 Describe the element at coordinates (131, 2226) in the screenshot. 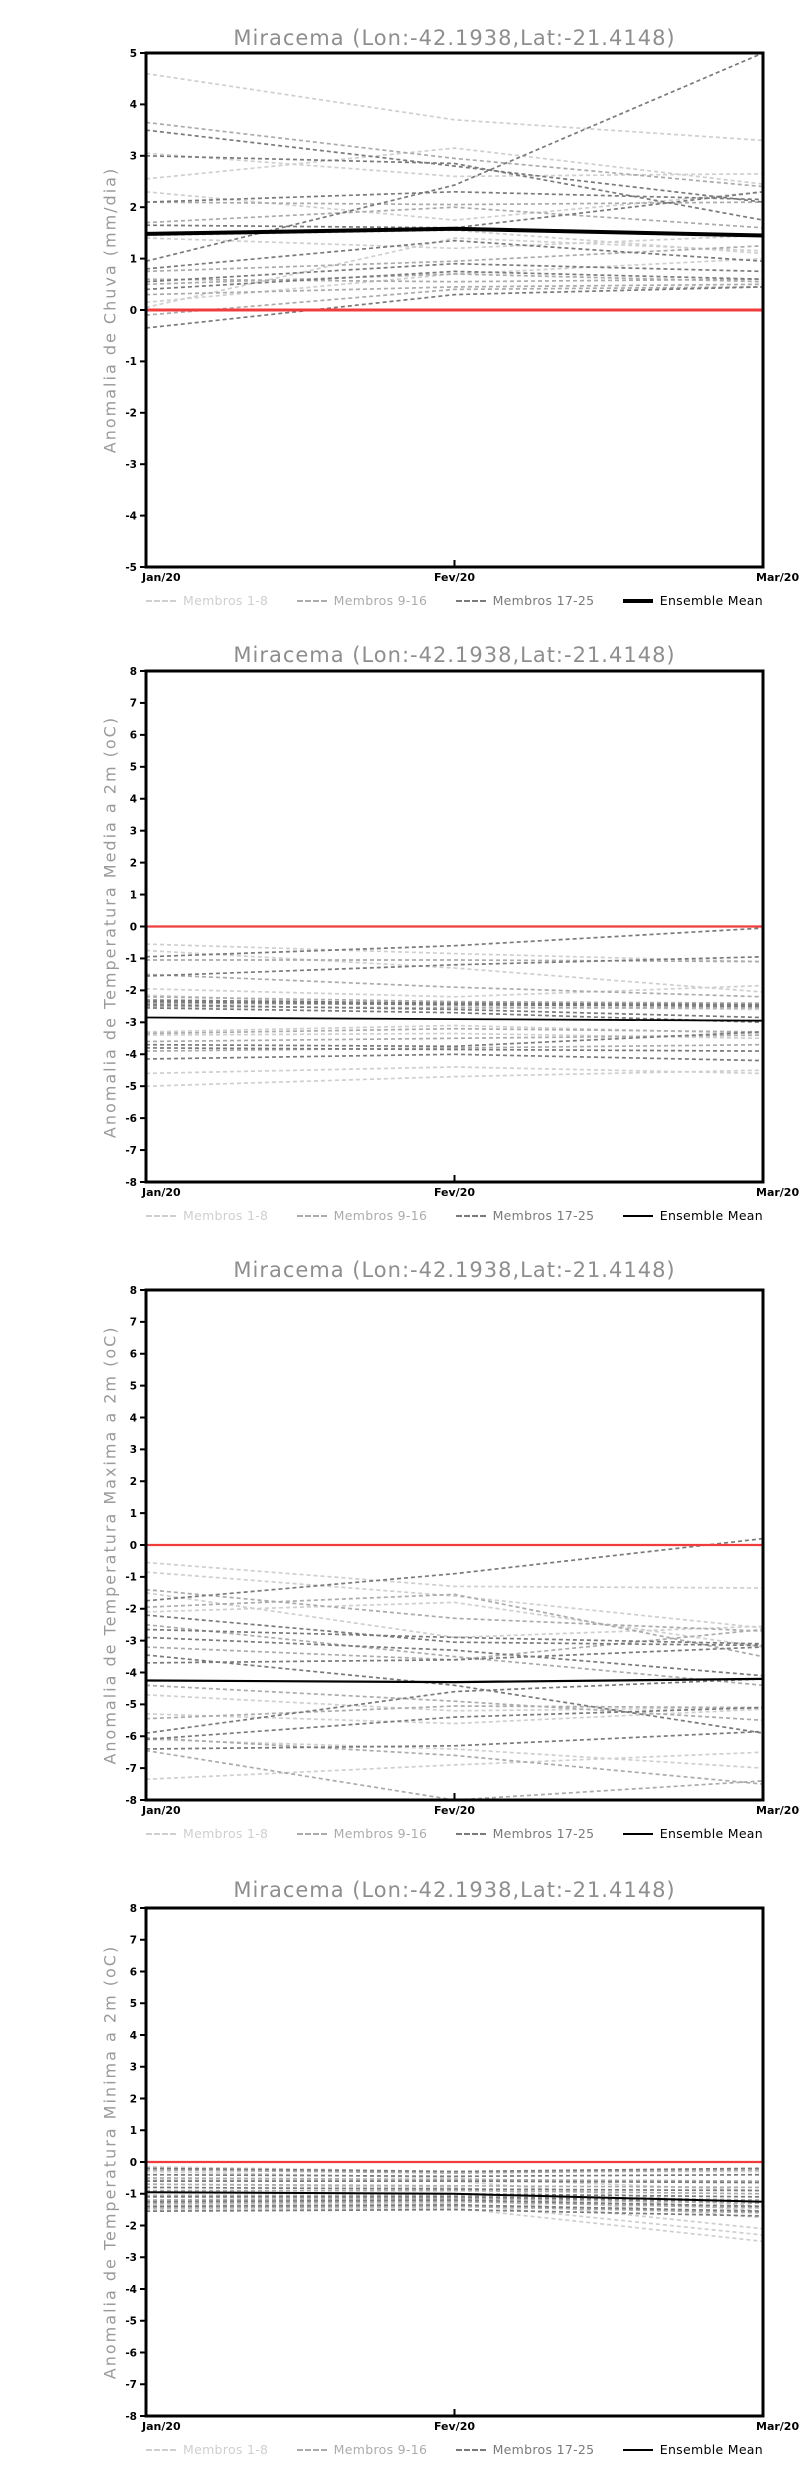

I see `svg-text: -2` at that location.